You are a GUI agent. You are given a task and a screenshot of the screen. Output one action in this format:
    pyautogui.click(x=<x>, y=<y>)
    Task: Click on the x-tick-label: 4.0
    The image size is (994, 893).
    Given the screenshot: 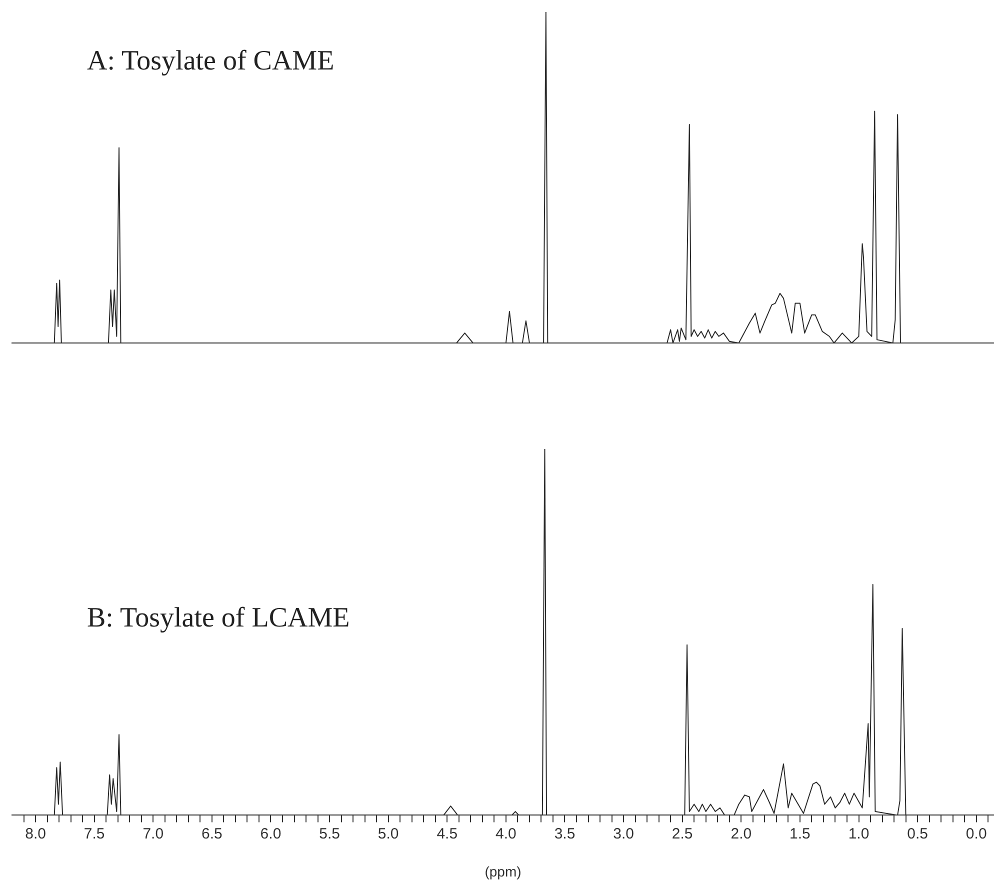 What is the action you would take?
    pyautogui.click(x=506, y=833)
    